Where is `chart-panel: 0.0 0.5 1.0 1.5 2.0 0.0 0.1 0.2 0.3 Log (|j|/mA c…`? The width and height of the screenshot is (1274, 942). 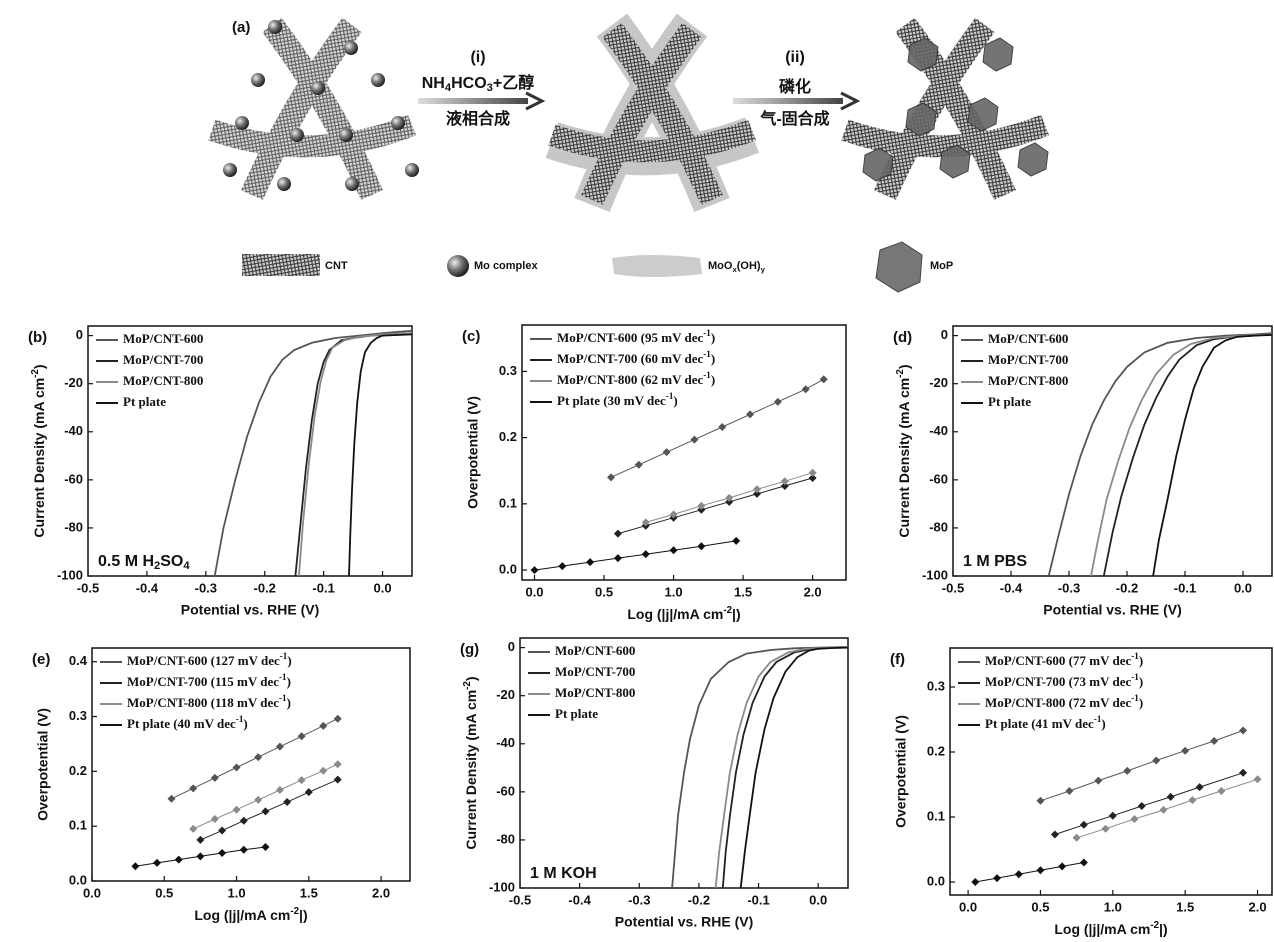
chart-panel: 0.0 0.5 1.0 1.5 2.0 0.0 0.1 0.2 0.3 Log (|j|/mA c… is located at coordinates (1081, 792).